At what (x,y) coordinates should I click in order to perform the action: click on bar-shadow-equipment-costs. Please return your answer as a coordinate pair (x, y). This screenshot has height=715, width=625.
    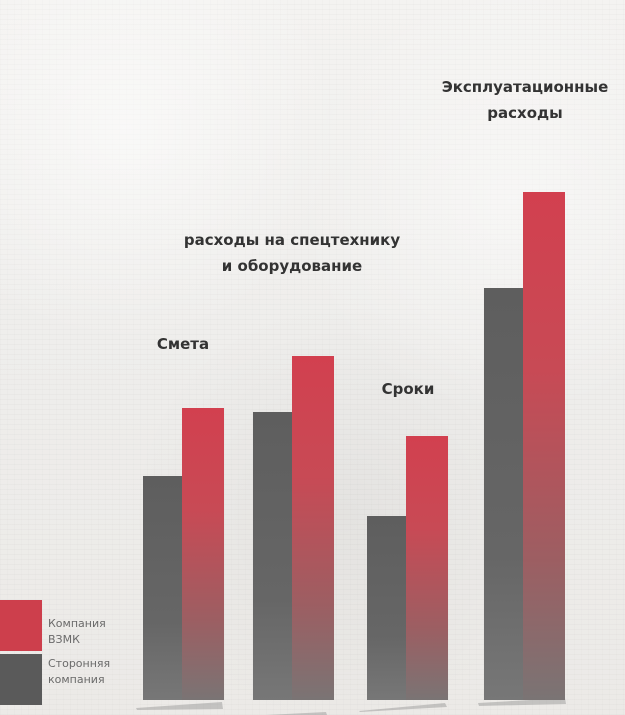
    Looking at the image, I should click on (296, 713).